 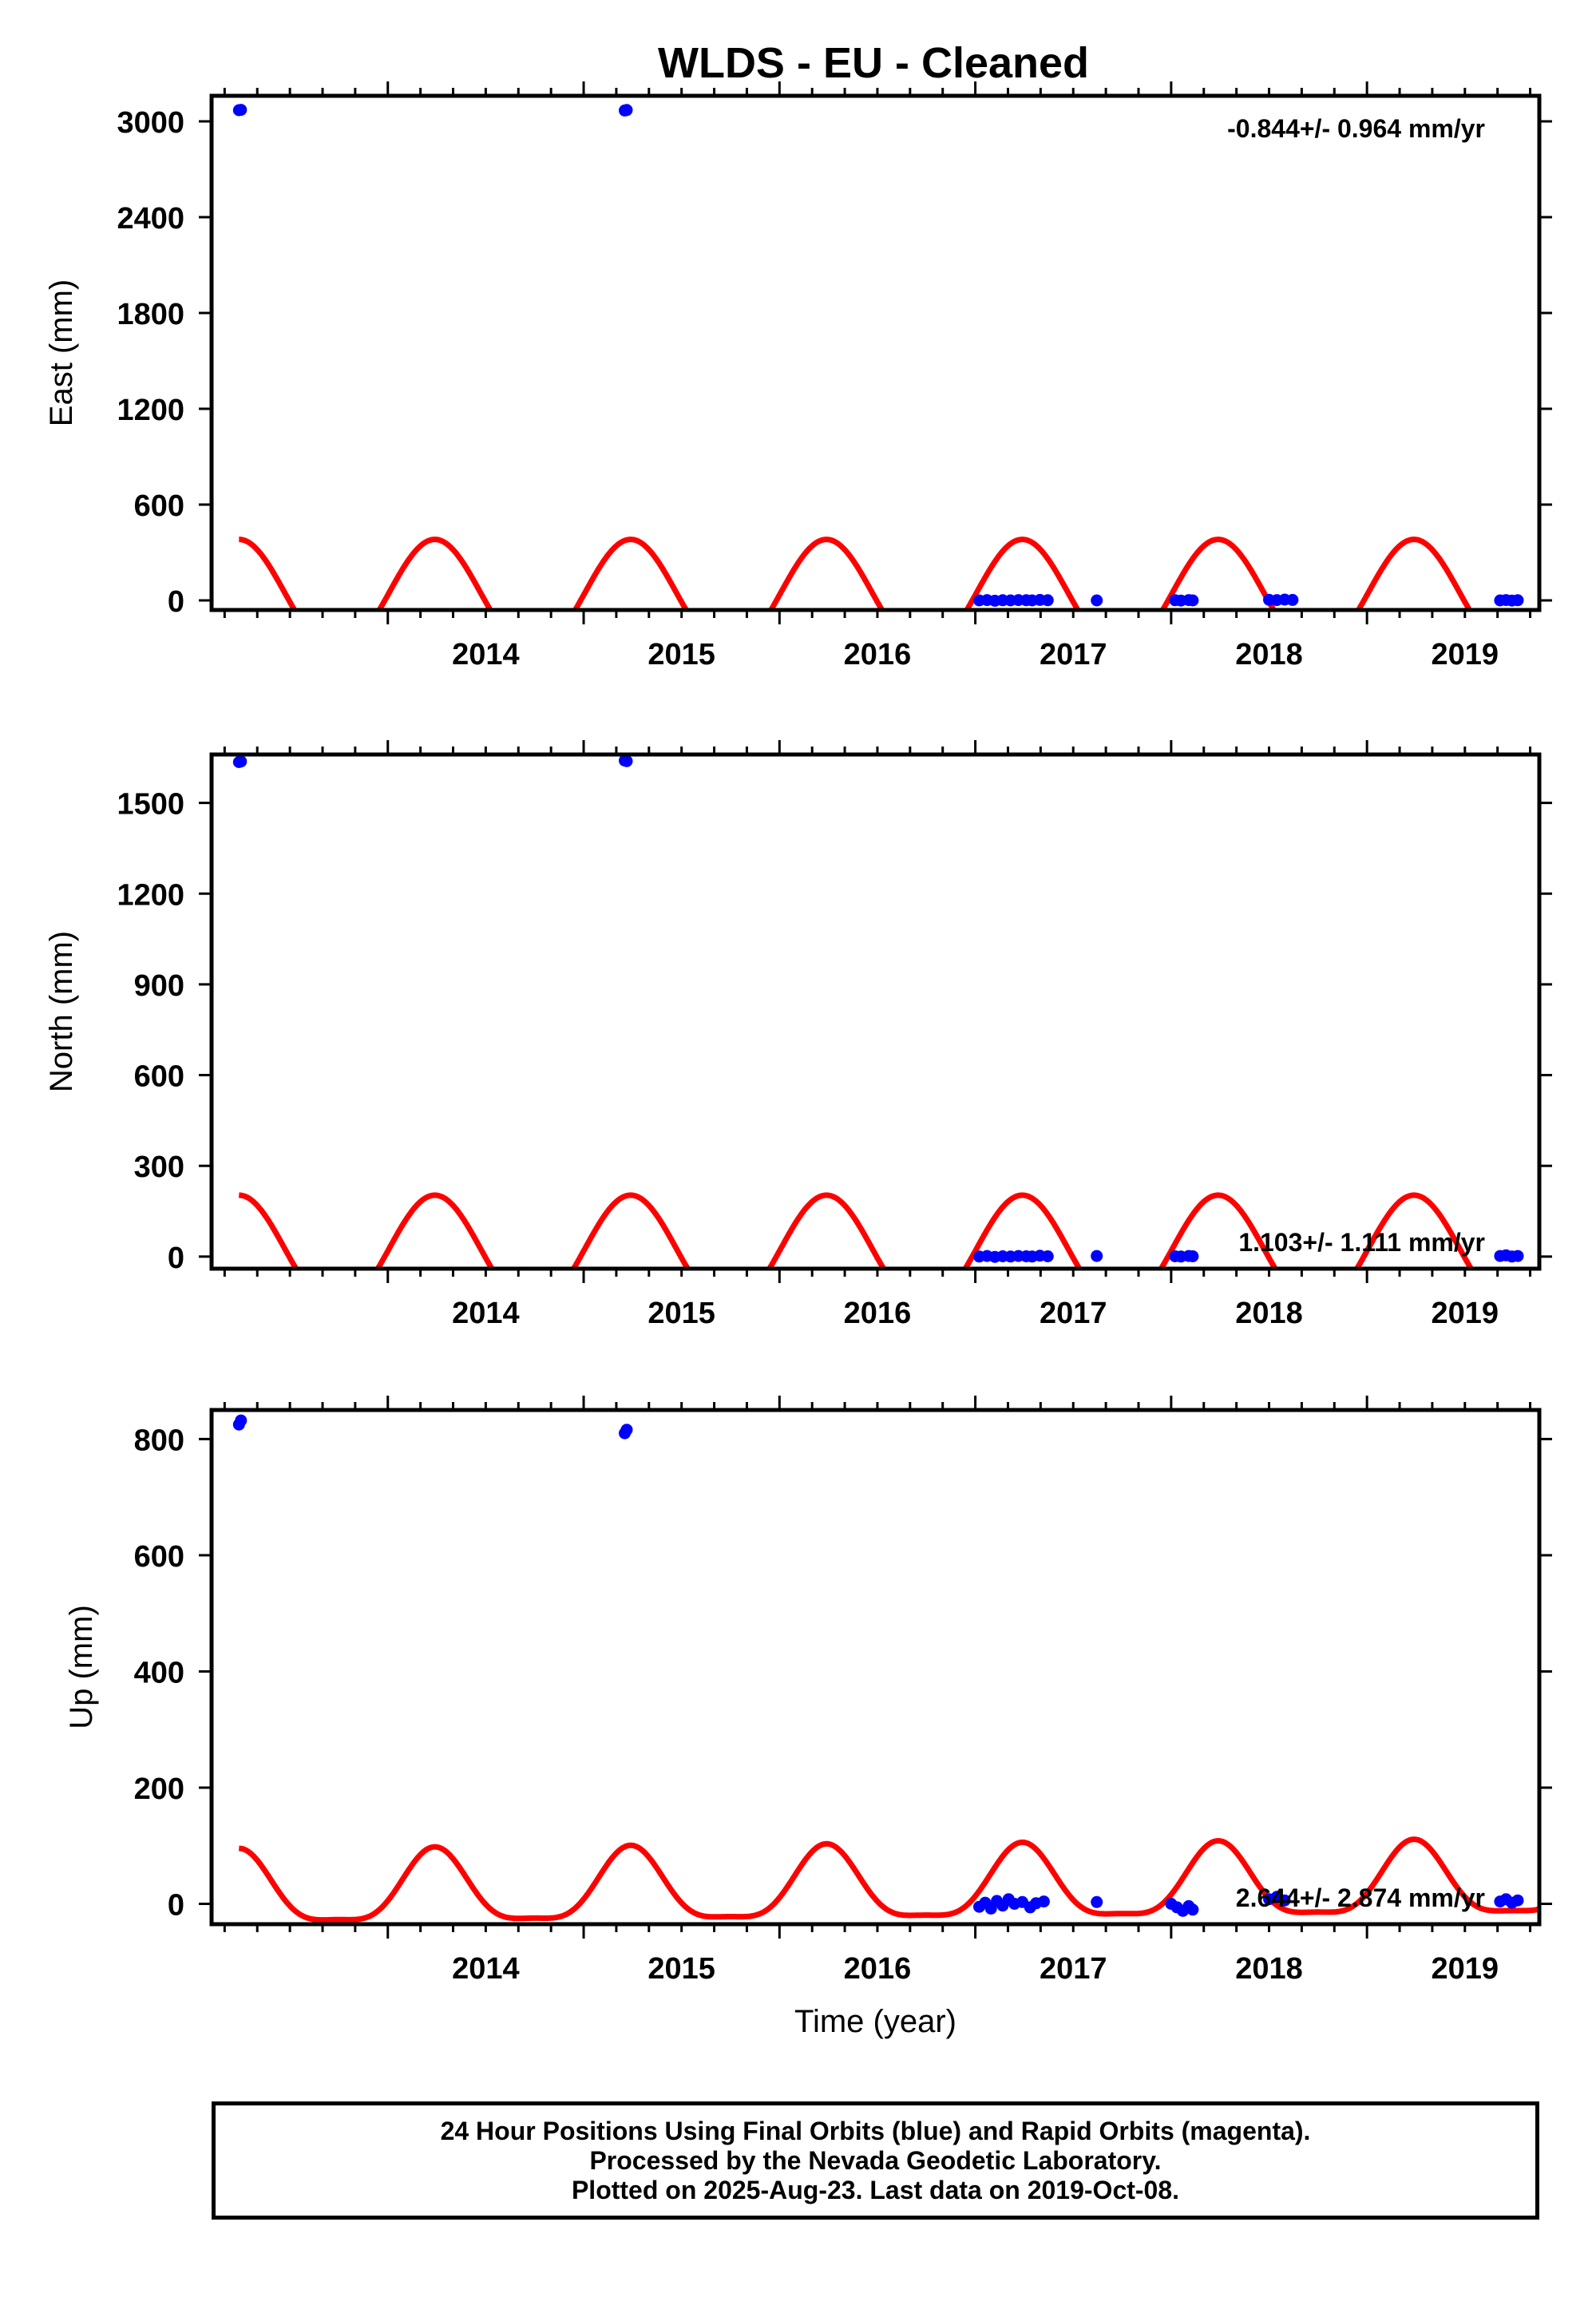 What do you see at coordinates (150, 123) in the screenshot?
I see `east-y-tick-label: 3000` at bounding box center [150, 123].